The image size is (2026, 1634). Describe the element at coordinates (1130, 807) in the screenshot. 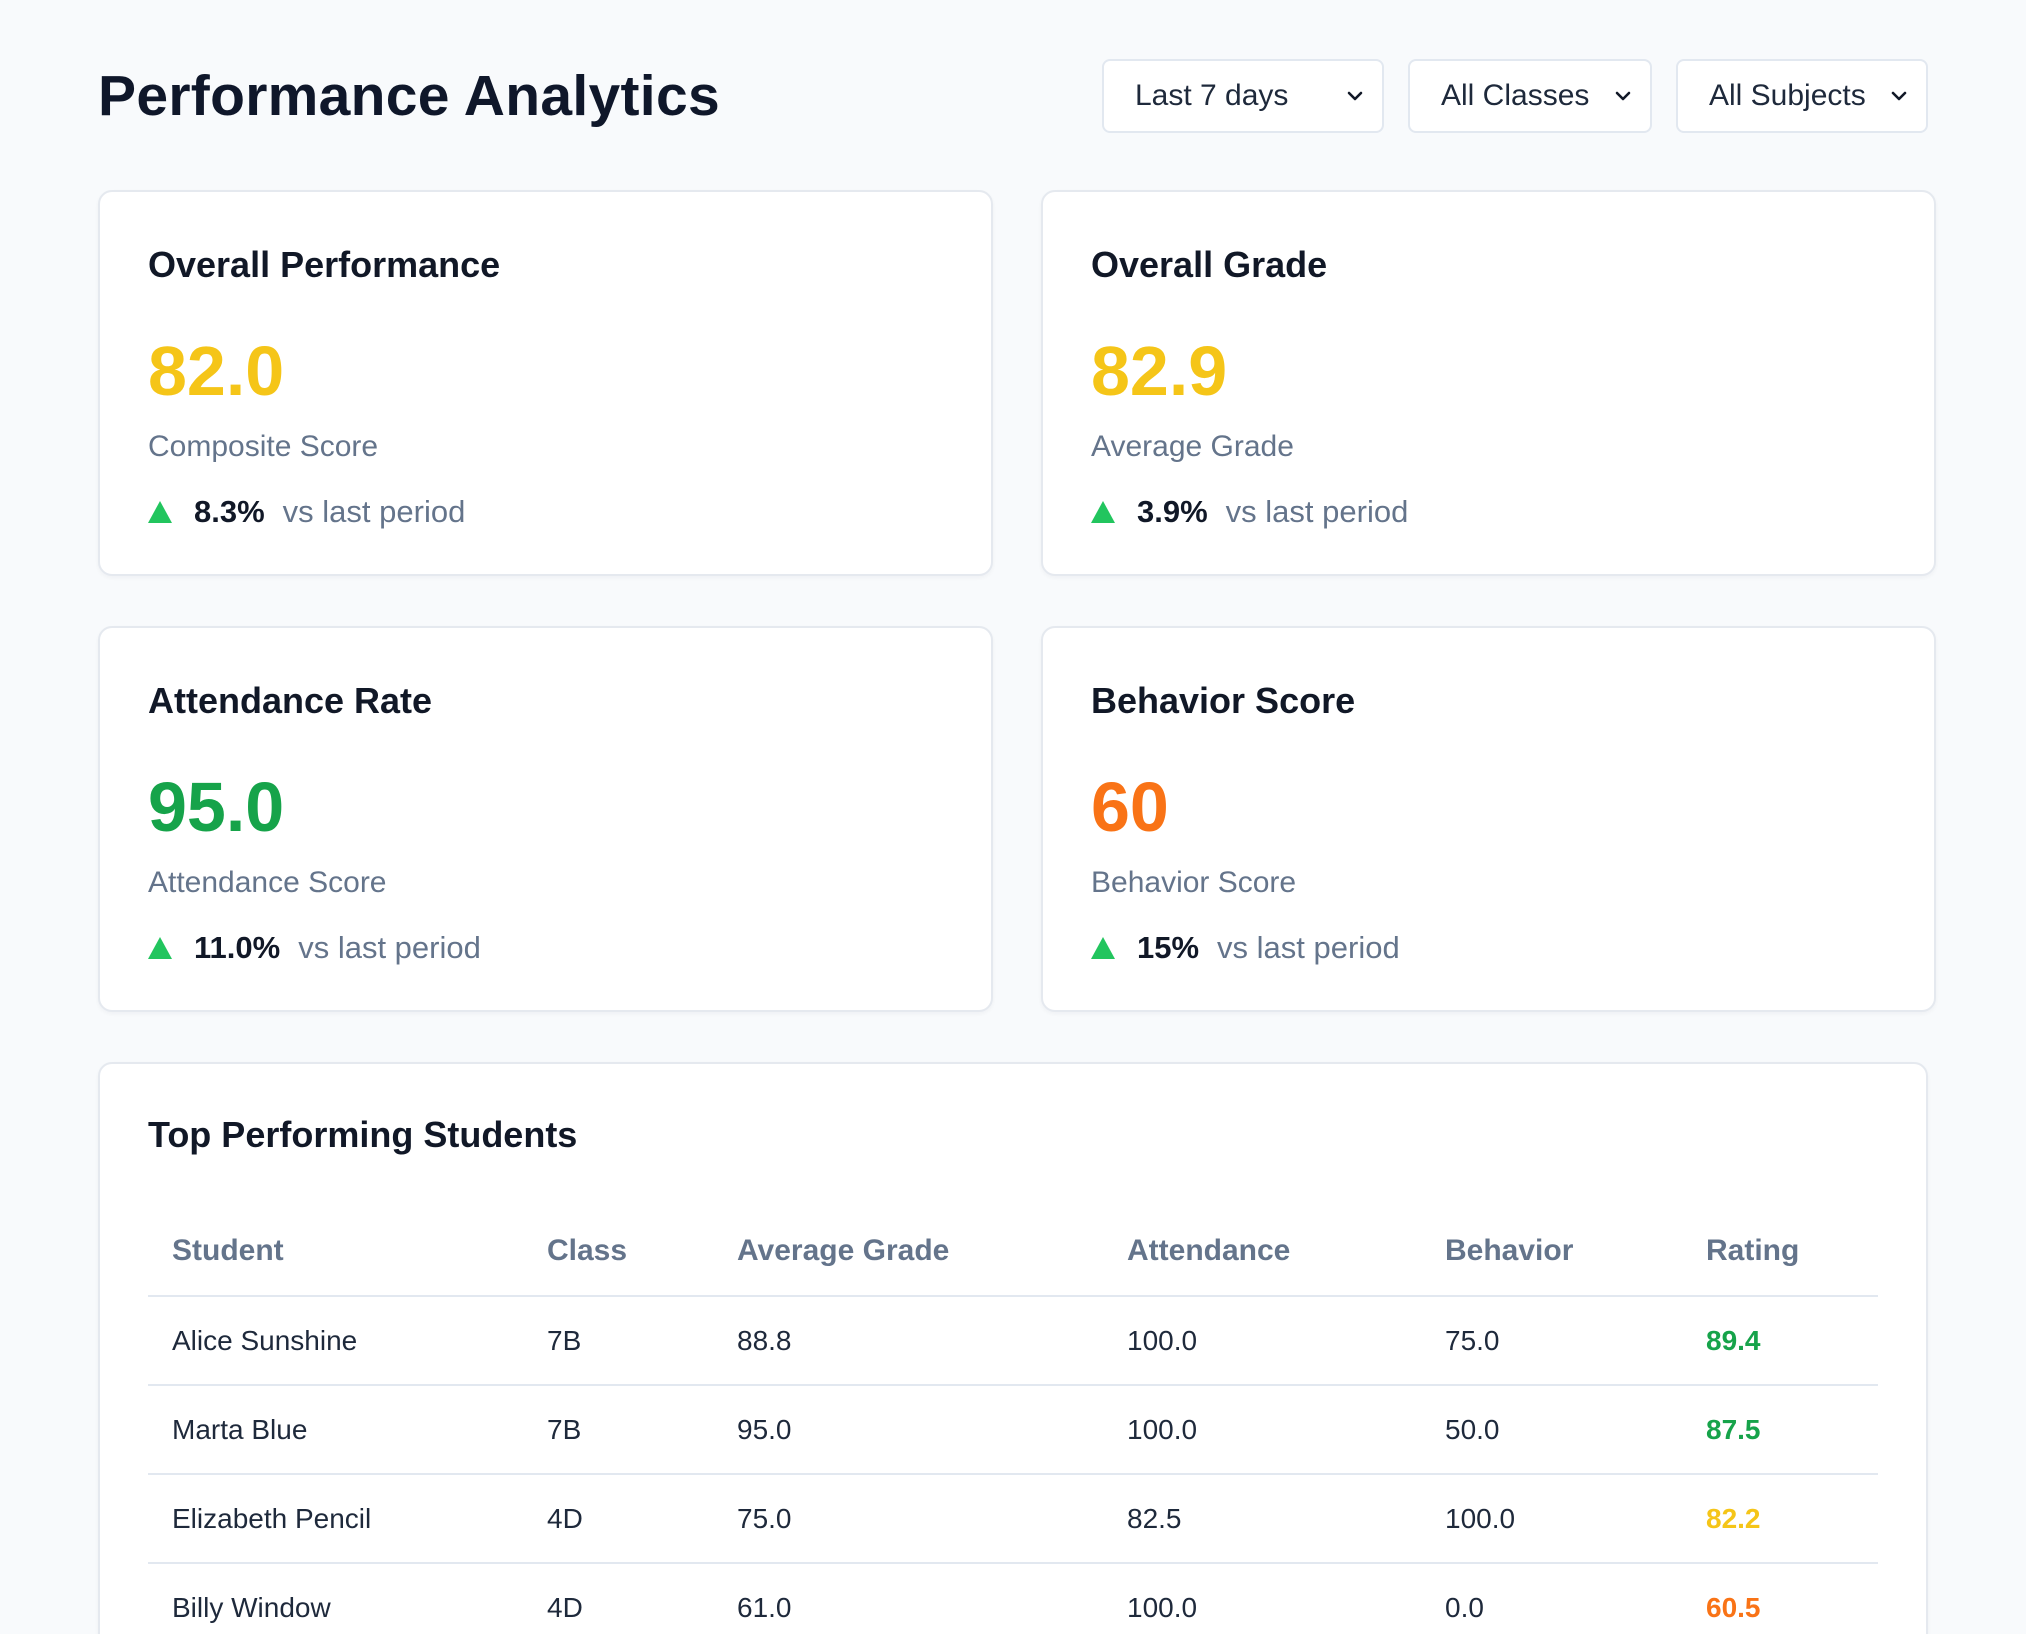

I see `card-value: 60` at that location.